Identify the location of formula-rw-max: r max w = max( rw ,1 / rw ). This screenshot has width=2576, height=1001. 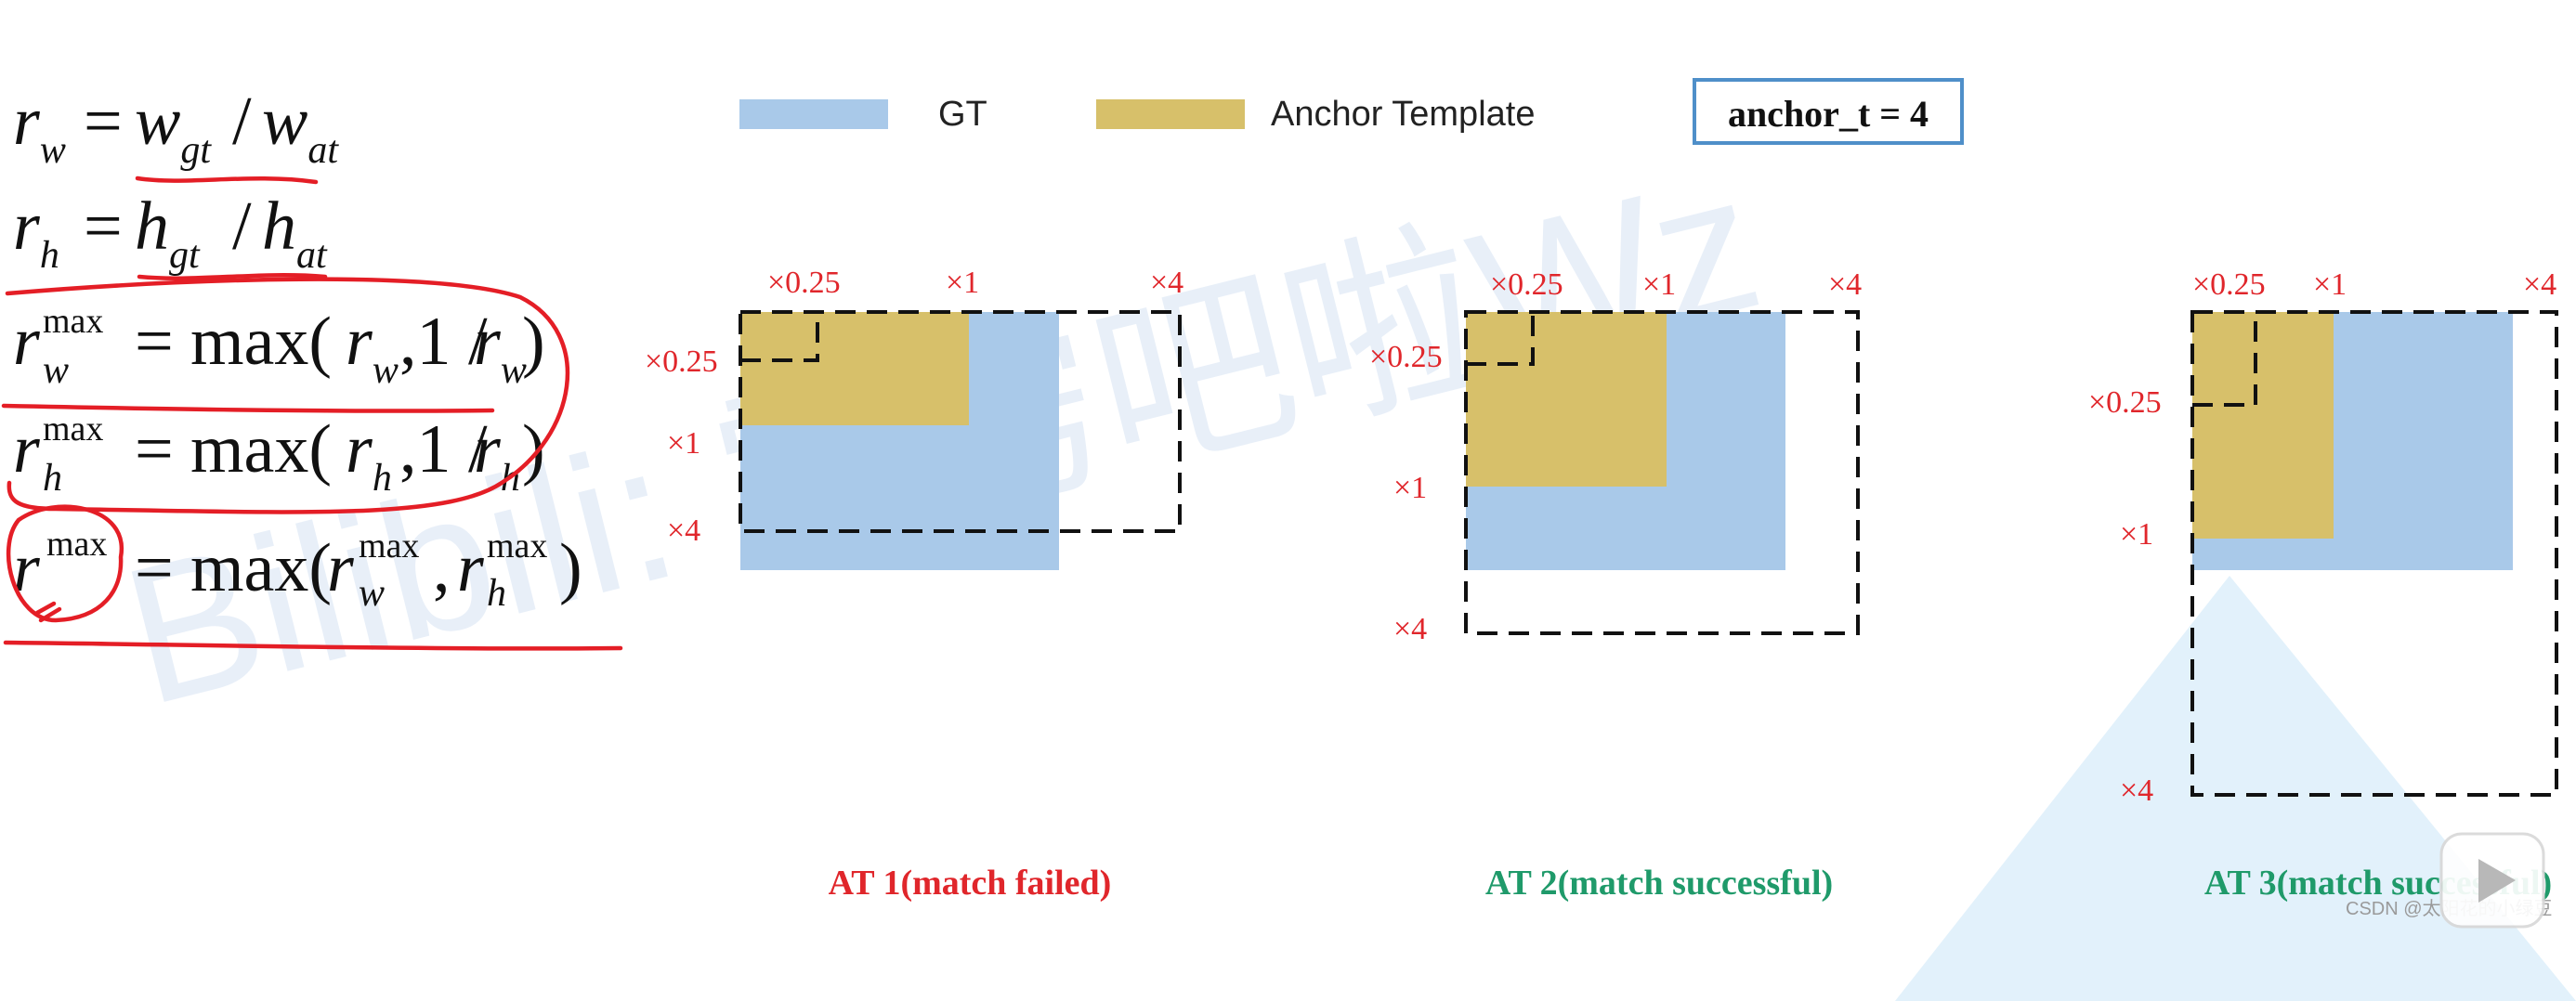
(279, 347).